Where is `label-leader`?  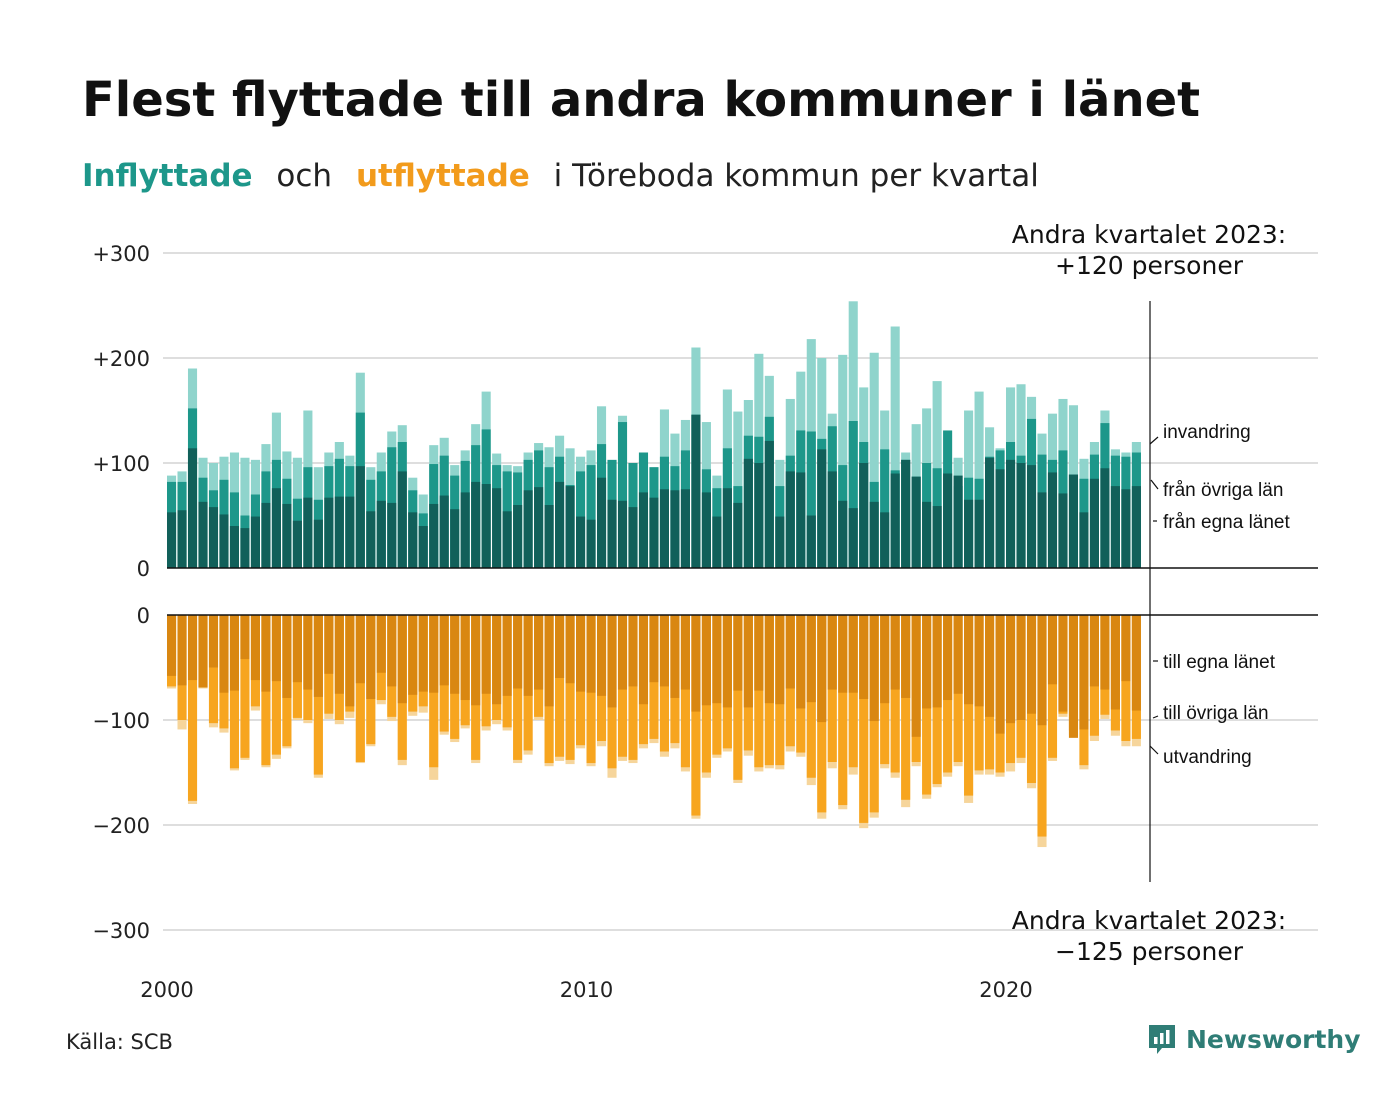 label-leader is located at coordinates (1154, 750).